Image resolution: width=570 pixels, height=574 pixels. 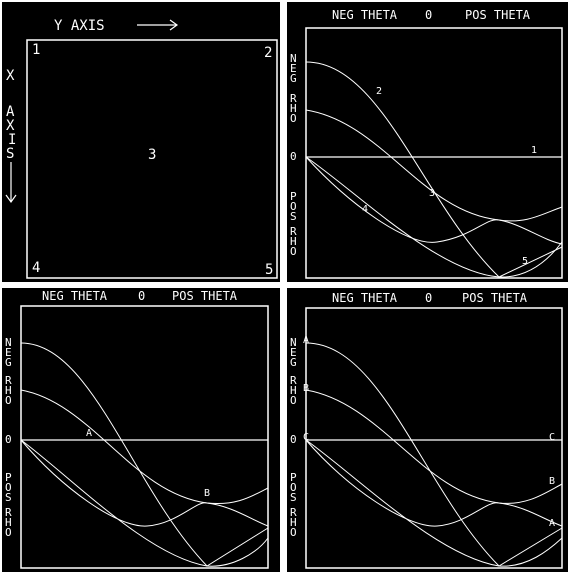 What do you see at coordinates (534, 150) in the screenshot?
I see `curve-label: 1` at bounding box center [534, 150].